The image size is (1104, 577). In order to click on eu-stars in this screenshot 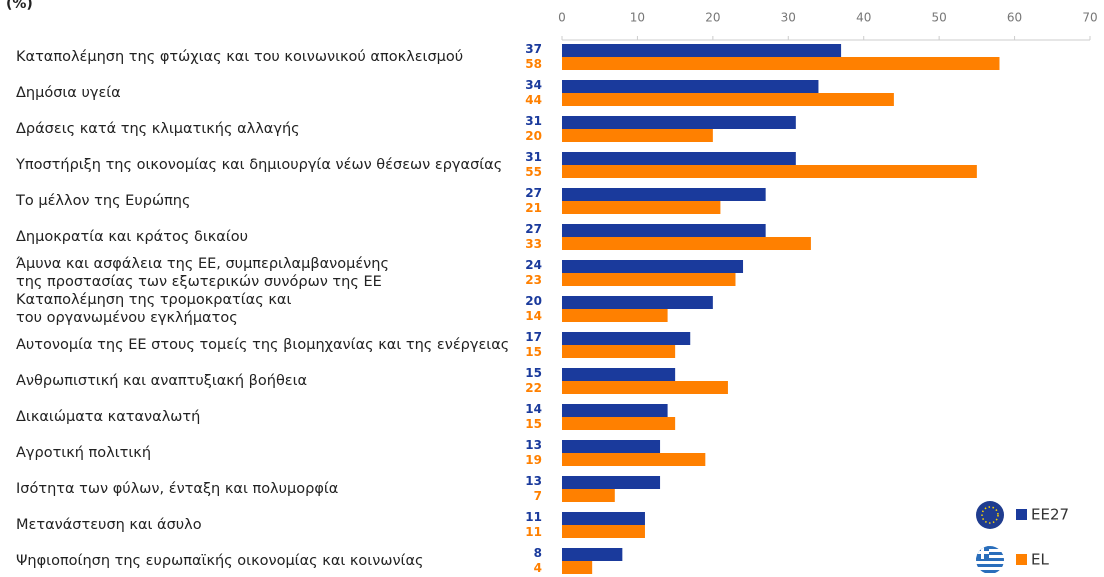, I will do `click(990, 515)`.